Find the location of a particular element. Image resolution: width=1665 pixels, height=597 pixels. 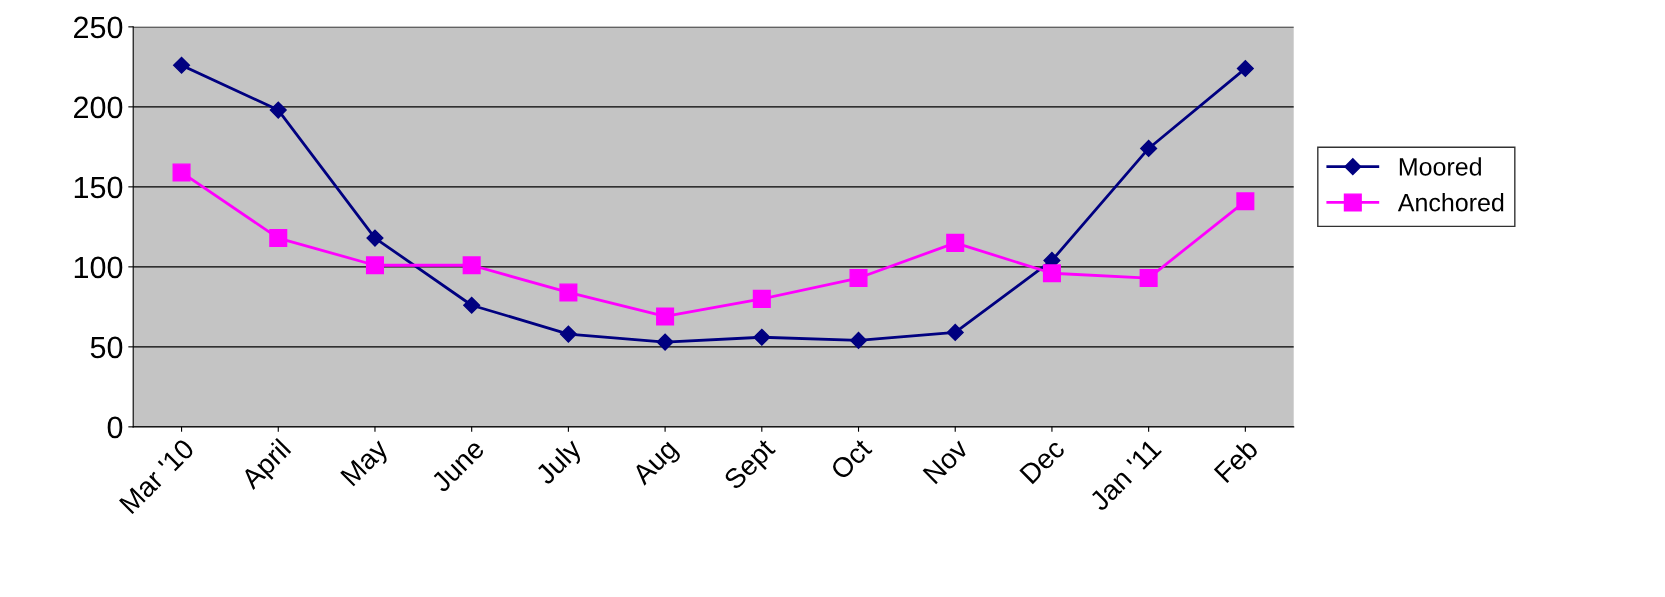

y-tick-label: 0 is located at coordinates (115, 427).